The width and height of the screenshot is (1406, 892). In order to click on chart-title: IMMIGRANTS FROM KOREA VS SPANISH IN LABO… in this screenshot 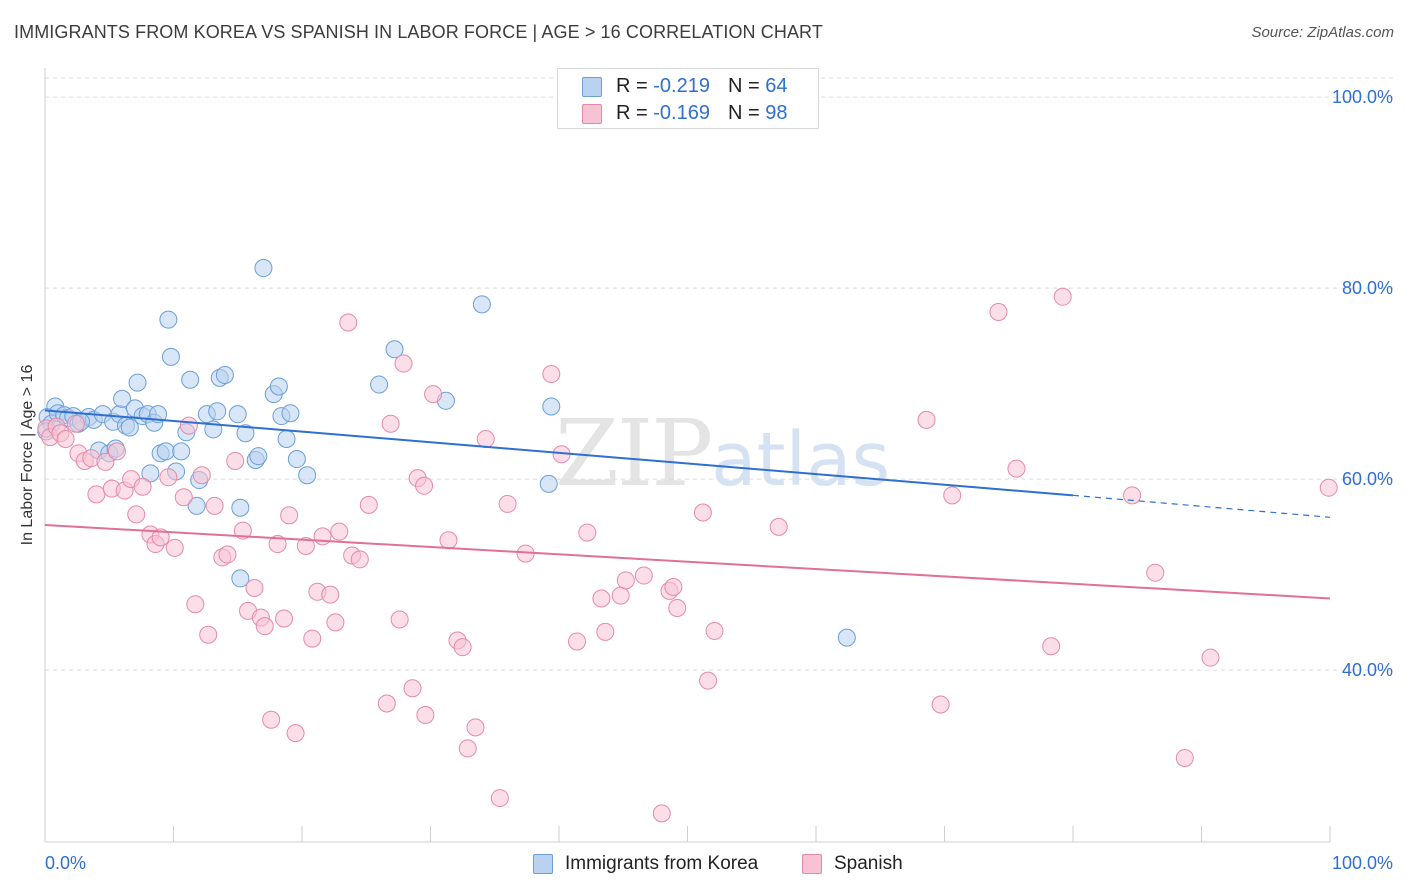, I will do `click(418, 32)`.